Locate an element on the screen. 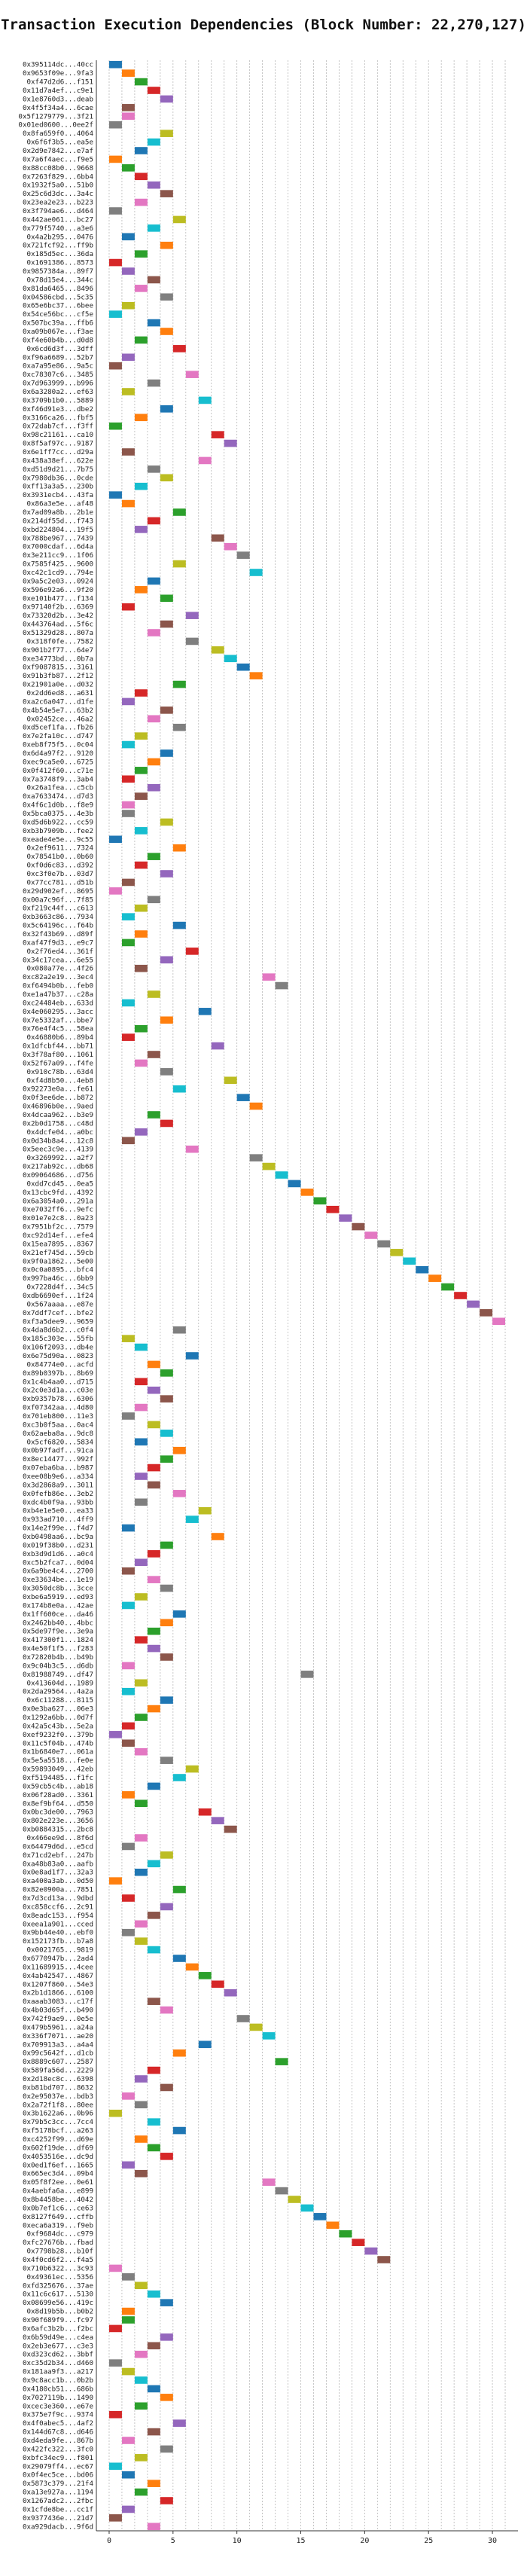  y-tick-label: 0x0bc3de00...7963 is located at coordinates (58, 1813).